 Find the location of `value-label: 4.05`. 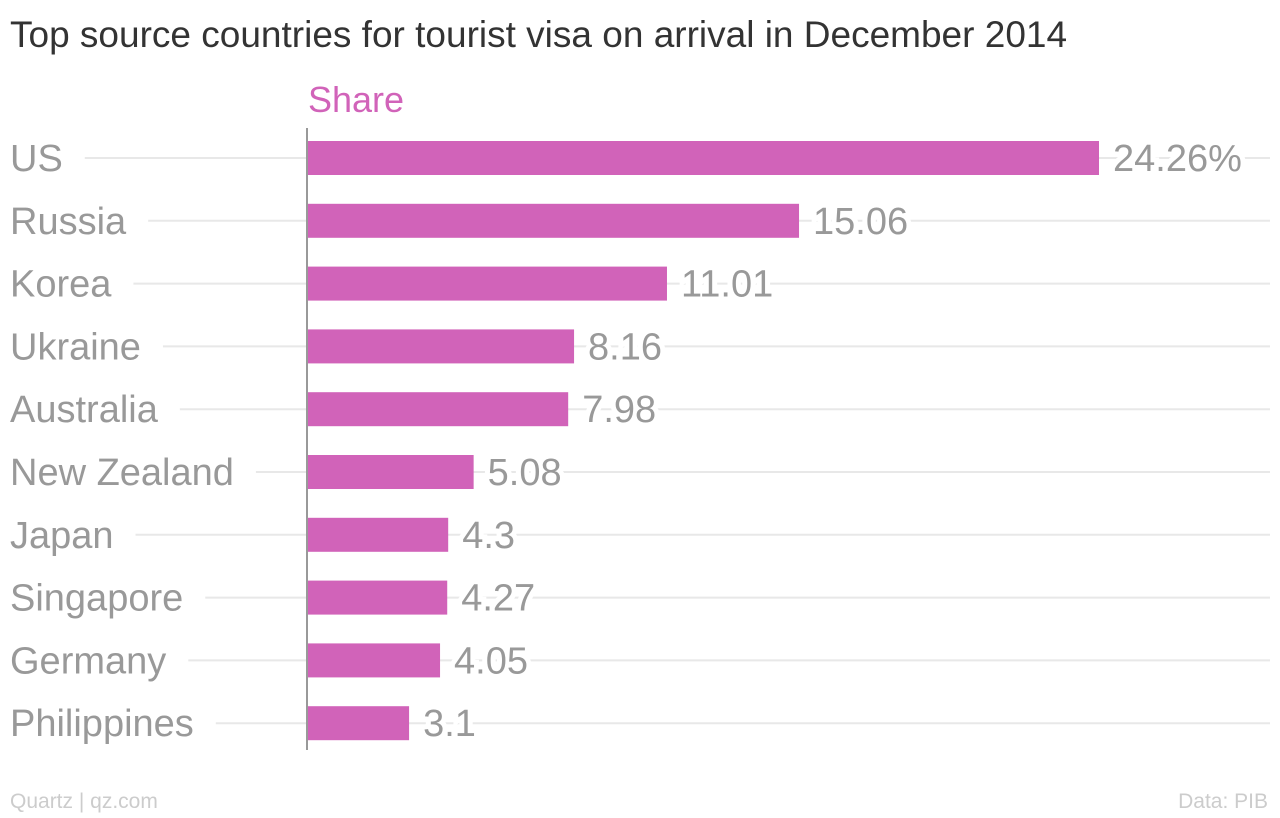

value-label: 4.05 is located at coordinates (491, 661).